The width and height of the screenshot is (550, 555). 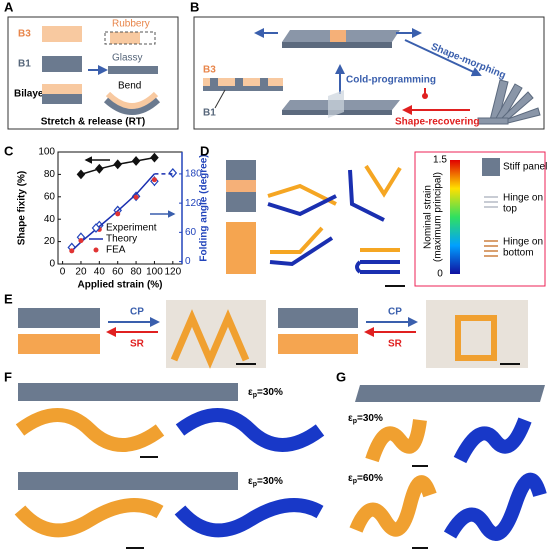 What do you see at coordinates (241, 248) in the screenshot?
I see `panel` at bounding box center [241, 248].